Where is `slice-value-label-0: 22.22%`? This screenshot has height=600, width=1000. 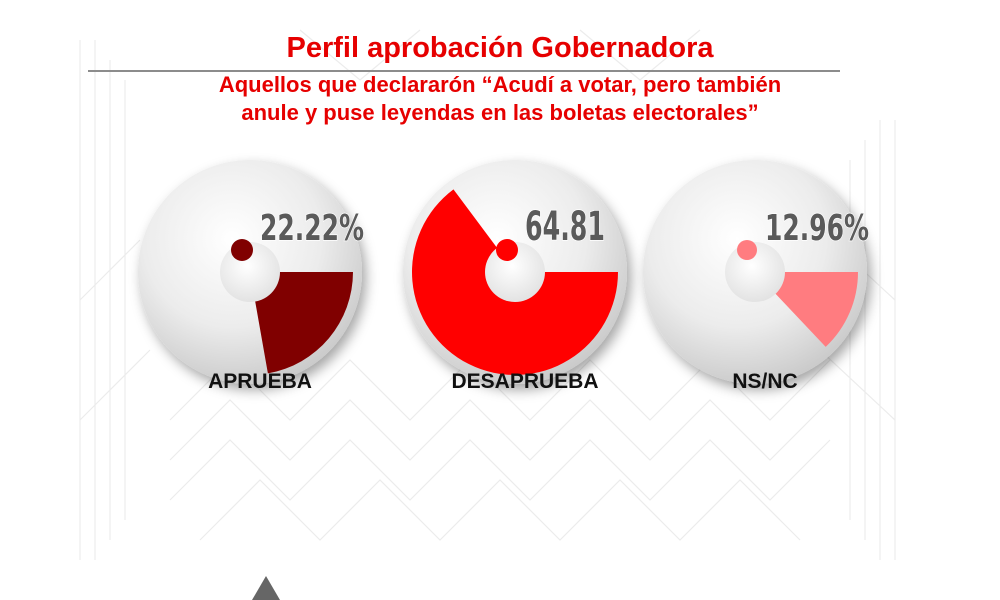
slice-value-label-0: 22.22% is located at coordinates (312, 228).